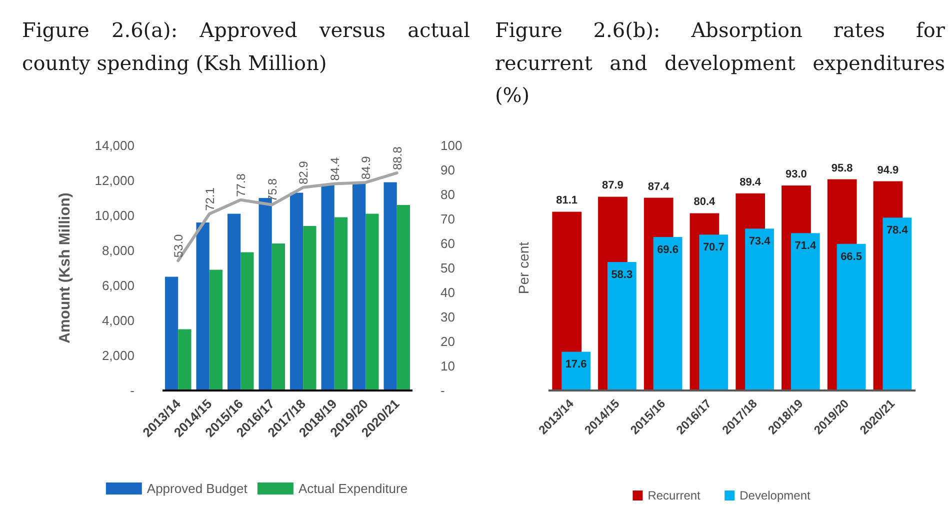 Image resolution: width=951 pixels, height=521 pixels. What do you see at coordinates (442, 390) in the screenshot?
I see `y2-tick-label: -` at bounding box center [442, 390].